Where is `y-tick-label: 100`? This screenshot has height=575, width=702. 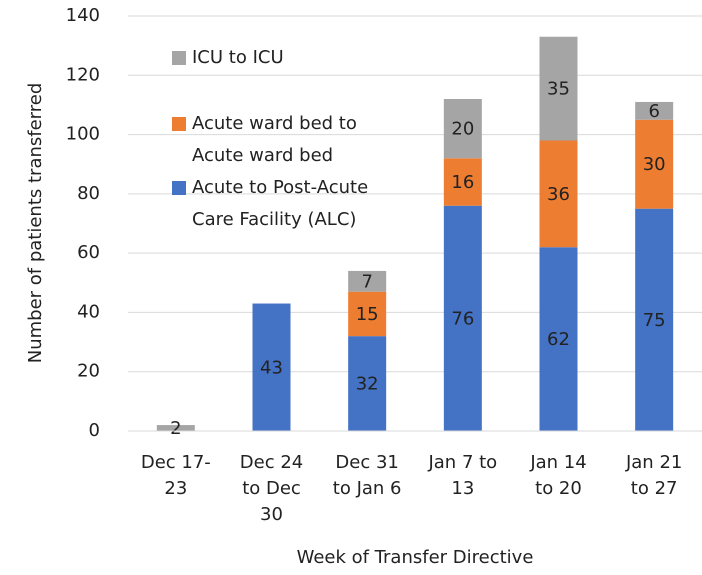 y-tick-label: 100 is located at coordinates (83, 134).